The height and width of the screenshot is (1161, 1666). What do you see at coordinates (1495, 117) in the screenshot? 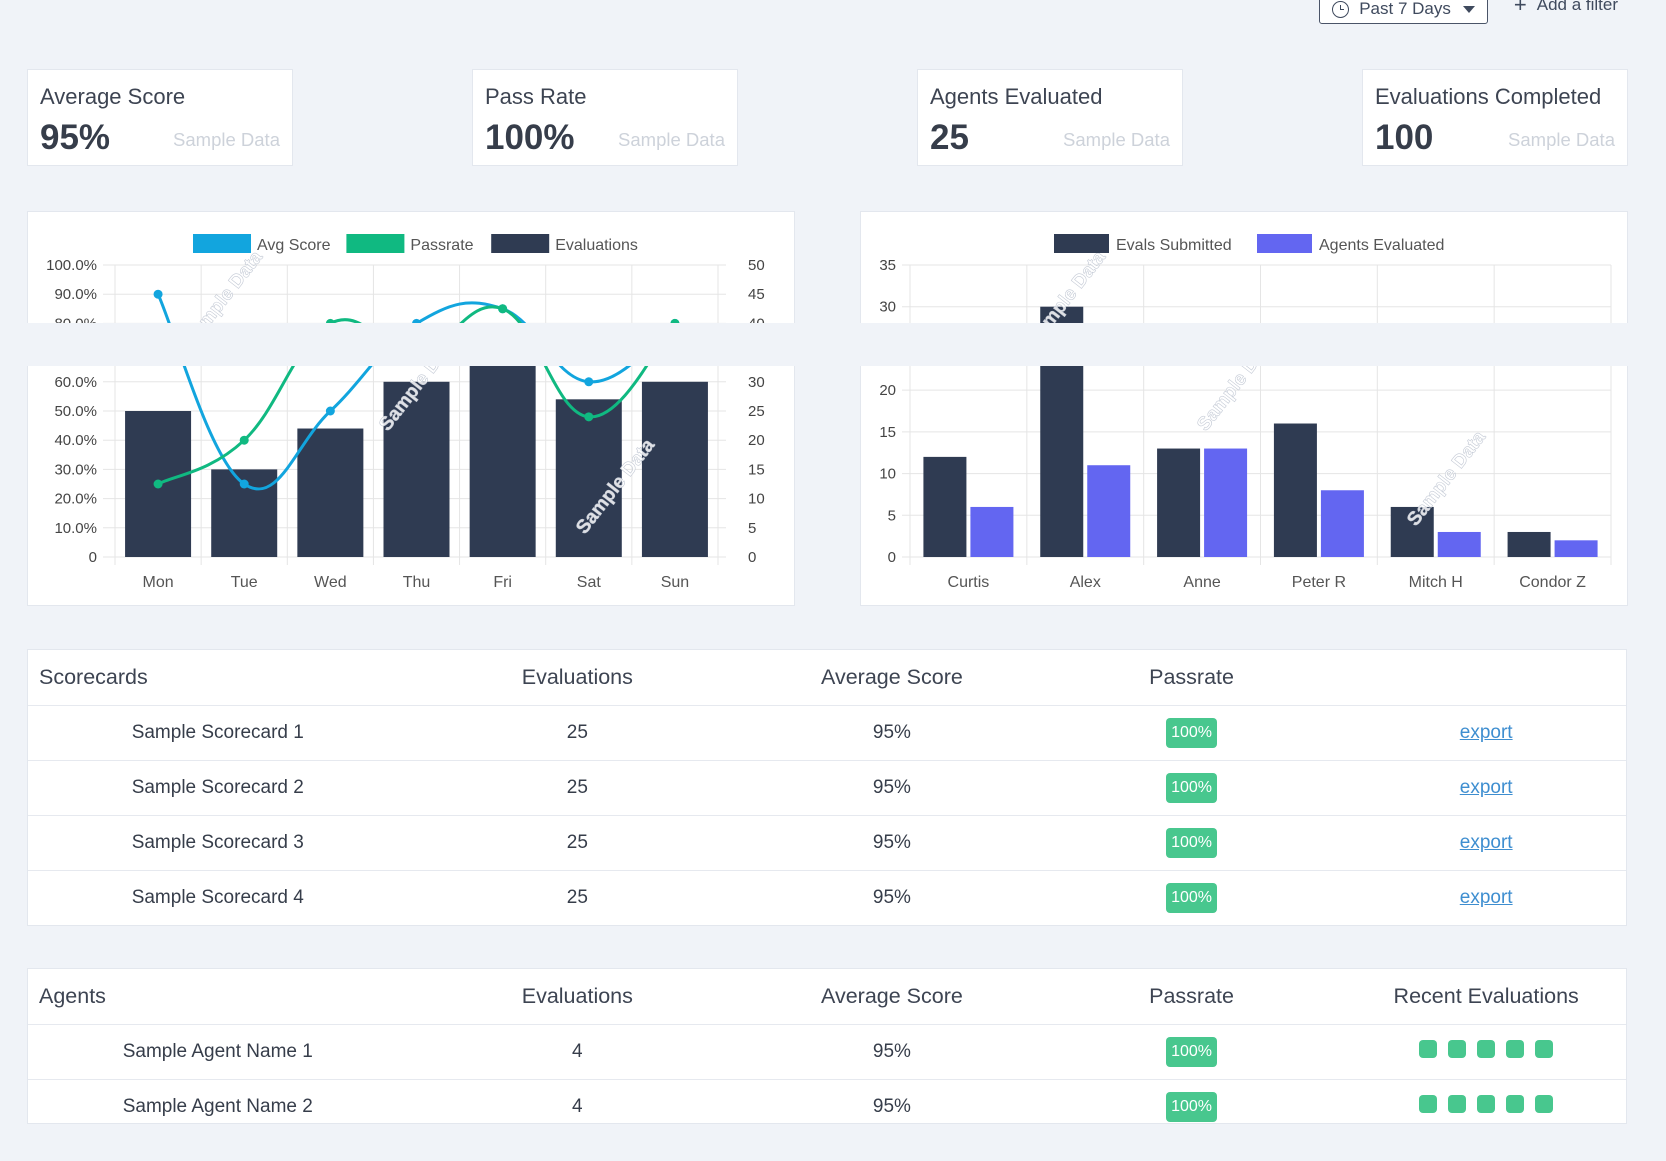
I see `stat-card-evaluations-completed: Evaluations Completed 100 Sample Data` at bounding box center [1495, 117].